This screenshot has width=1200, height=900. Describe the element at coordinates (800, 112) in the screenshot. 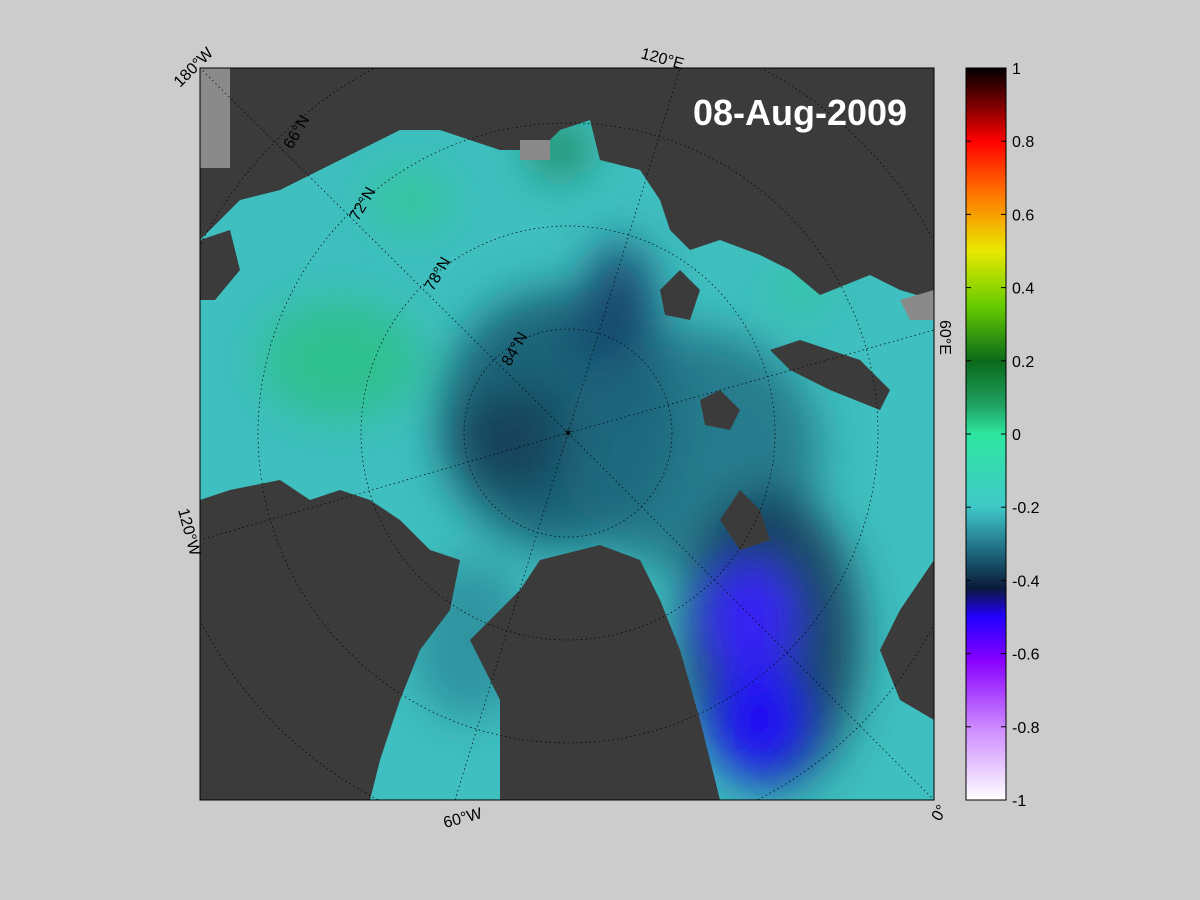

I see `date-label: 08-Aug-2009` at that location.